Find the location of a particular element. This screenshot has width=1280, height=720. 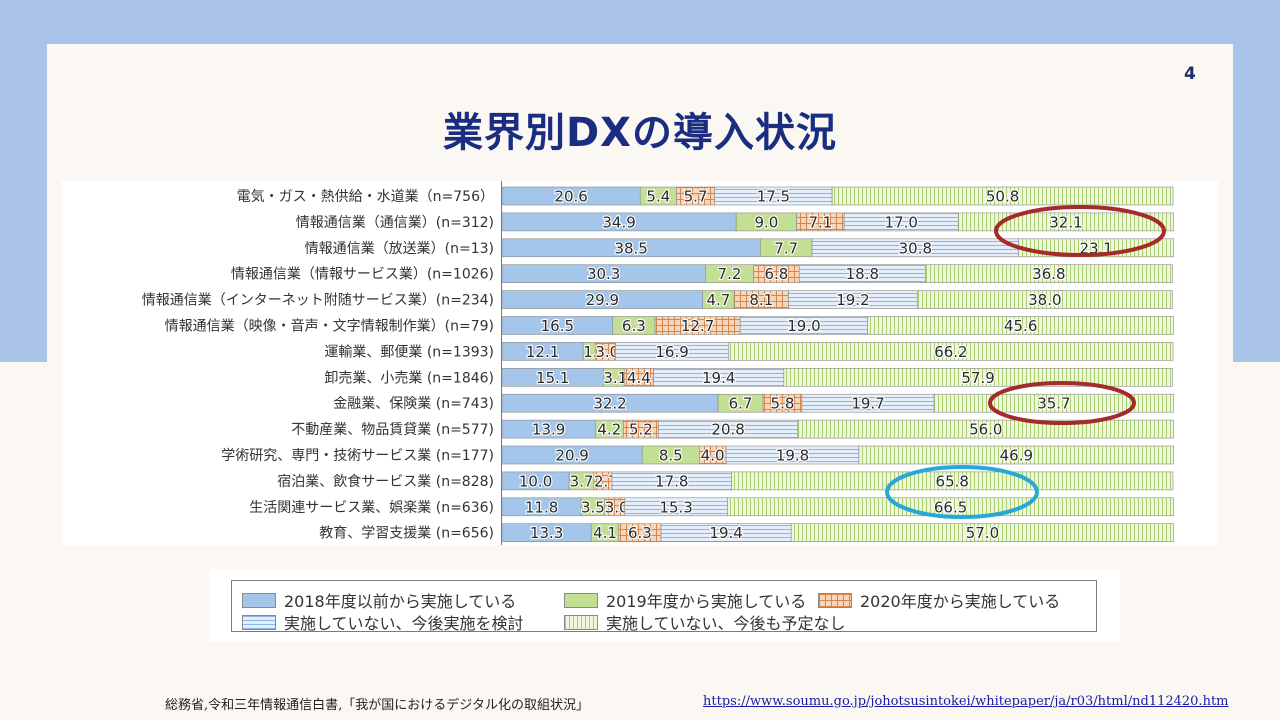

value-label: 3.5 is located at coordinates (593, 507).